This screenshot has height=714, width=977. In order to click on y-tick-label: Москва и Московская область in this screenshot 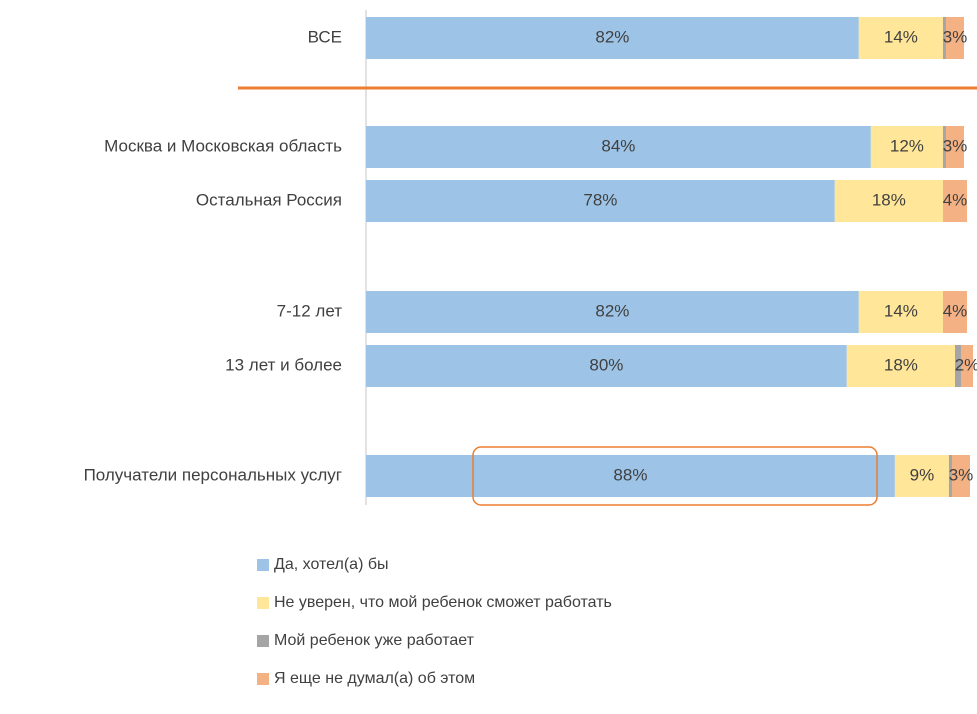, I will do `click(223, 145)`.